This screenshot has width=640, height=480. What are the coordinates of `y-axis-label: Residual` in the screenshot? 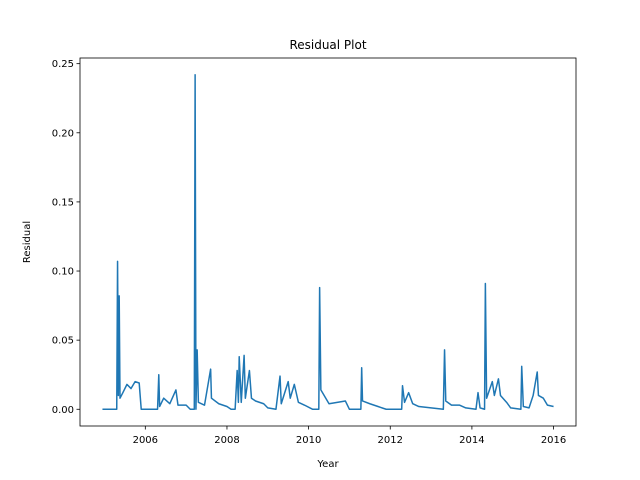 It's located at (27, 242).